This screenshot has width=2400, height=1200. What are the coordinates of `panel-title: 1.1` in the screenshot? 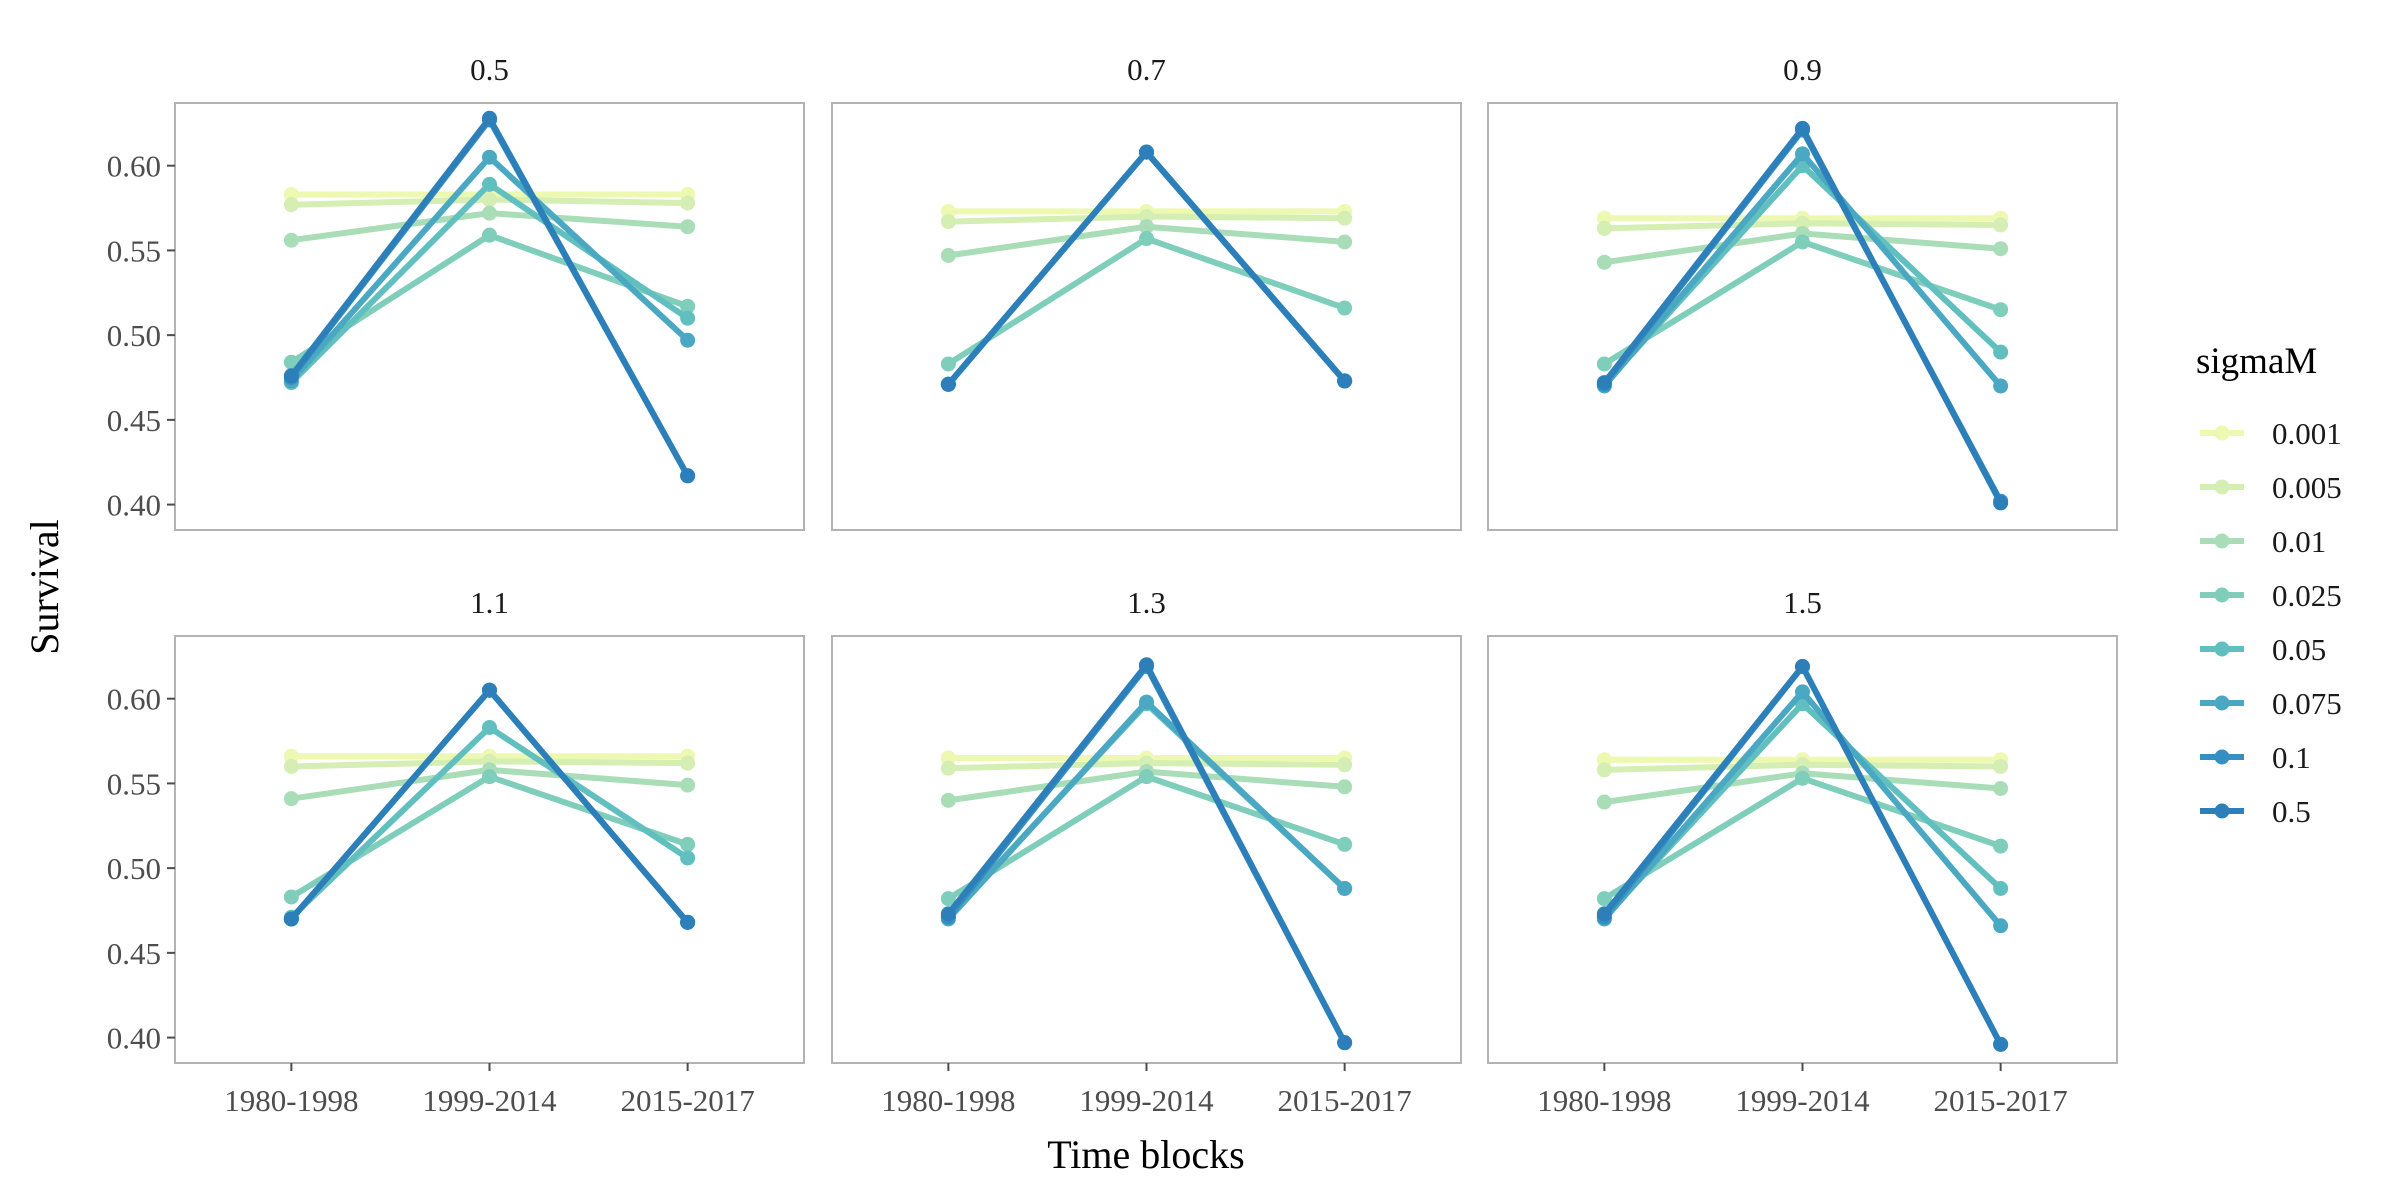 It's located at (489, 602).